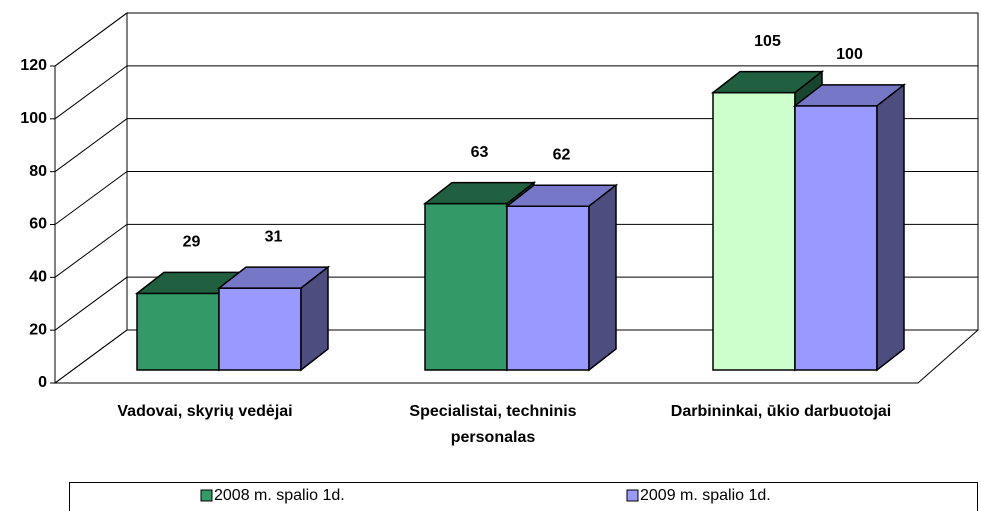 The height and width of the screenshot is (511, 981). Describe the element at coordinates (480, 152) in the screenshot. I see `value-label: 63` at that location.